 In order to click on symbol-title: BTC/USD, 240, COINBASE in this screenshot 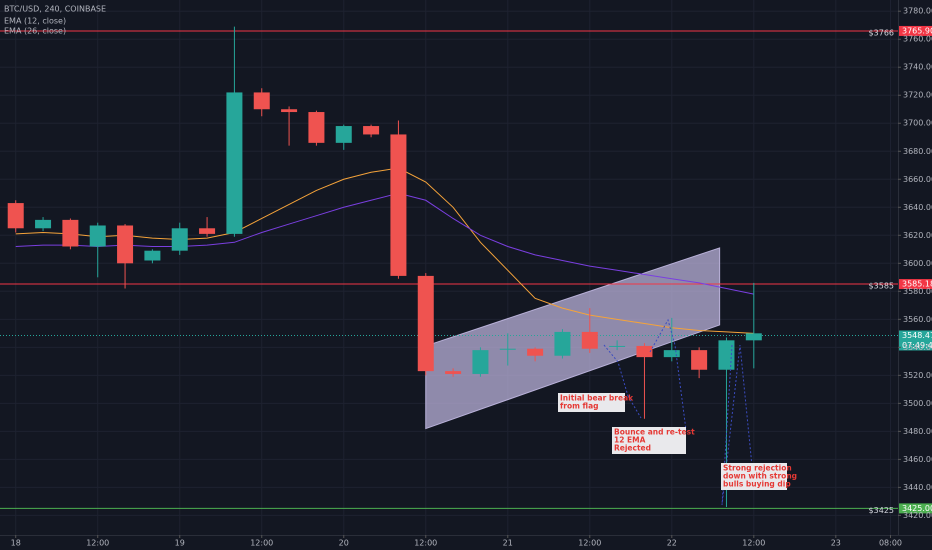, I will do `click(55, 9)`.